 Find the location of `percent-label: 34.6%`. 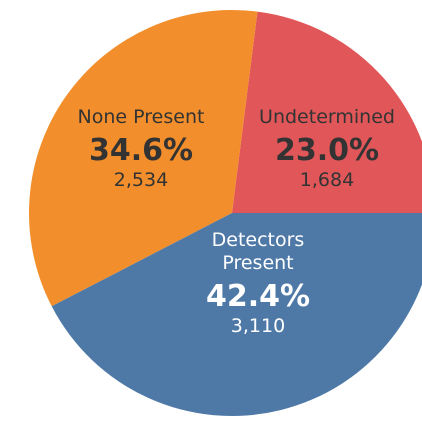

percent-label: 34.6% is located at coordinates (141, 150).